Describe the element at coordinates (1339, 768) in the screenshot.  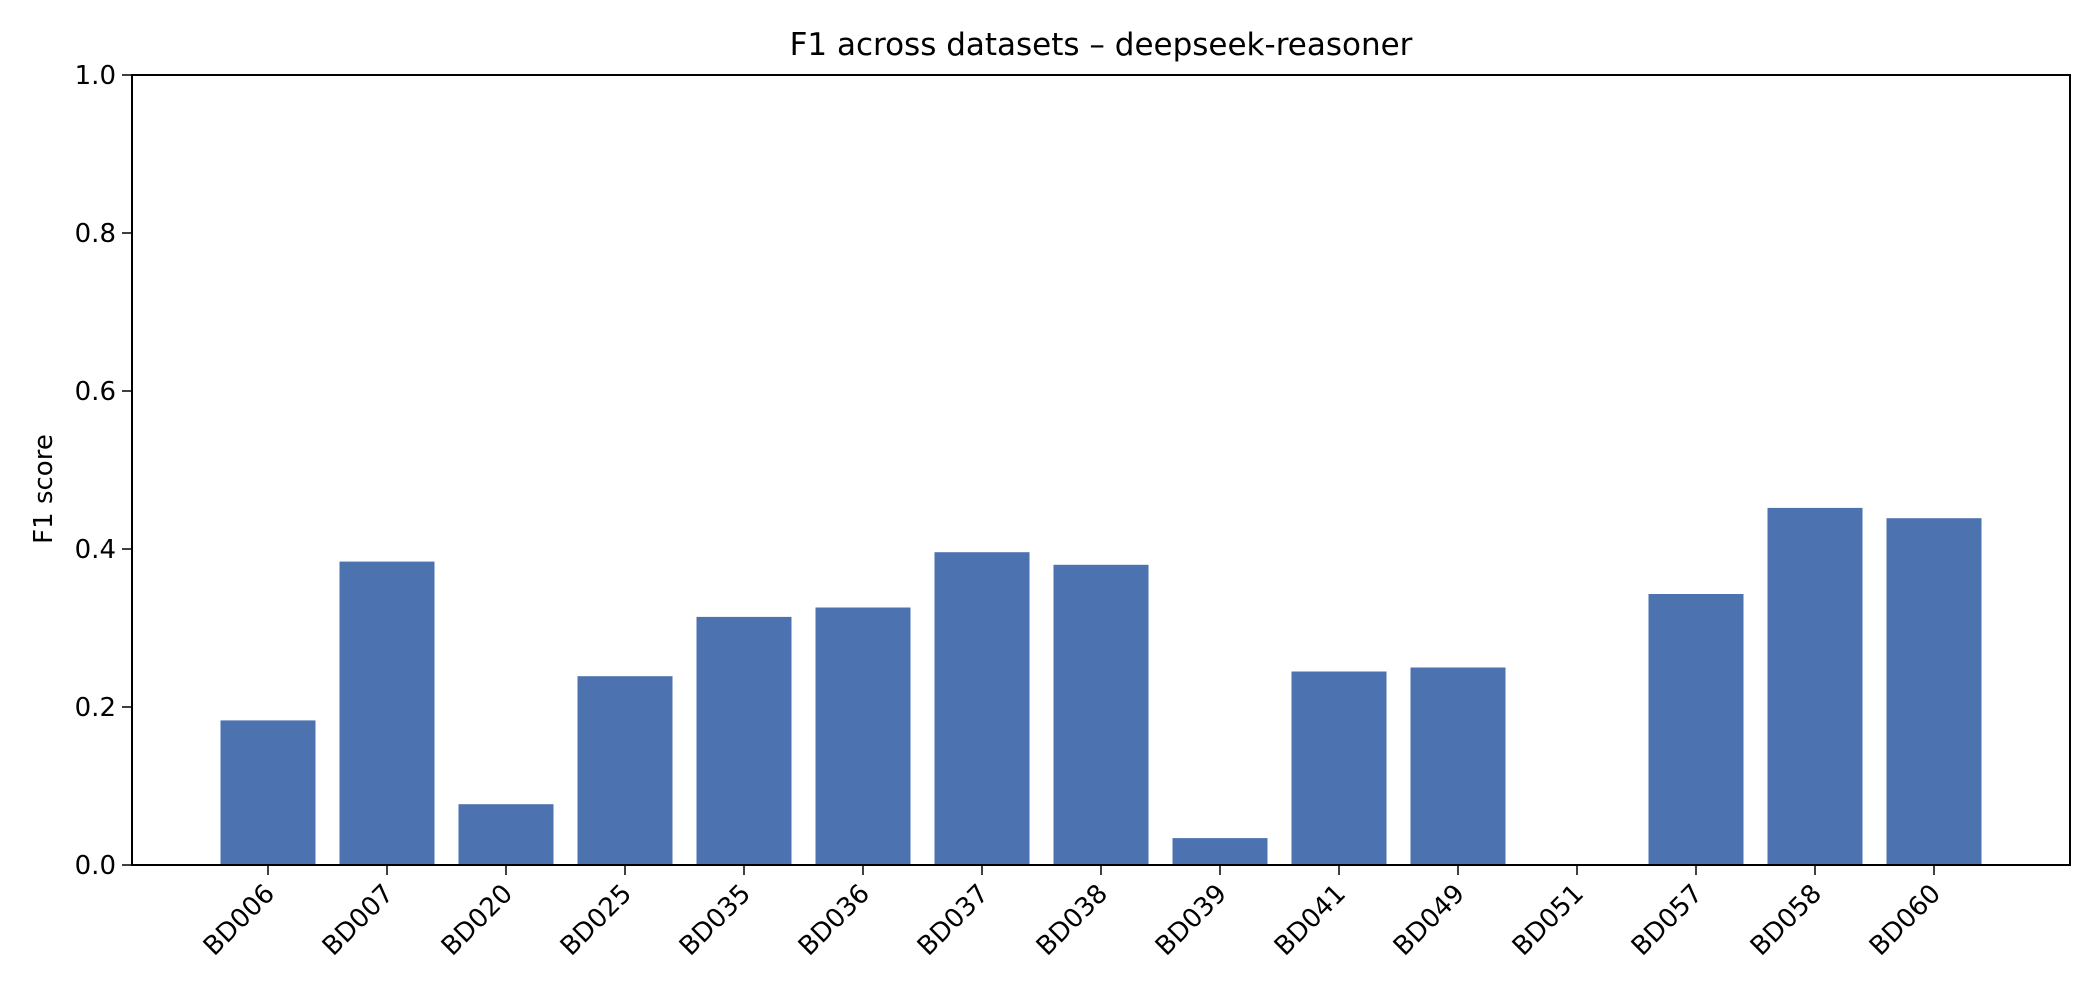
I see `bar-bd041` at that location.